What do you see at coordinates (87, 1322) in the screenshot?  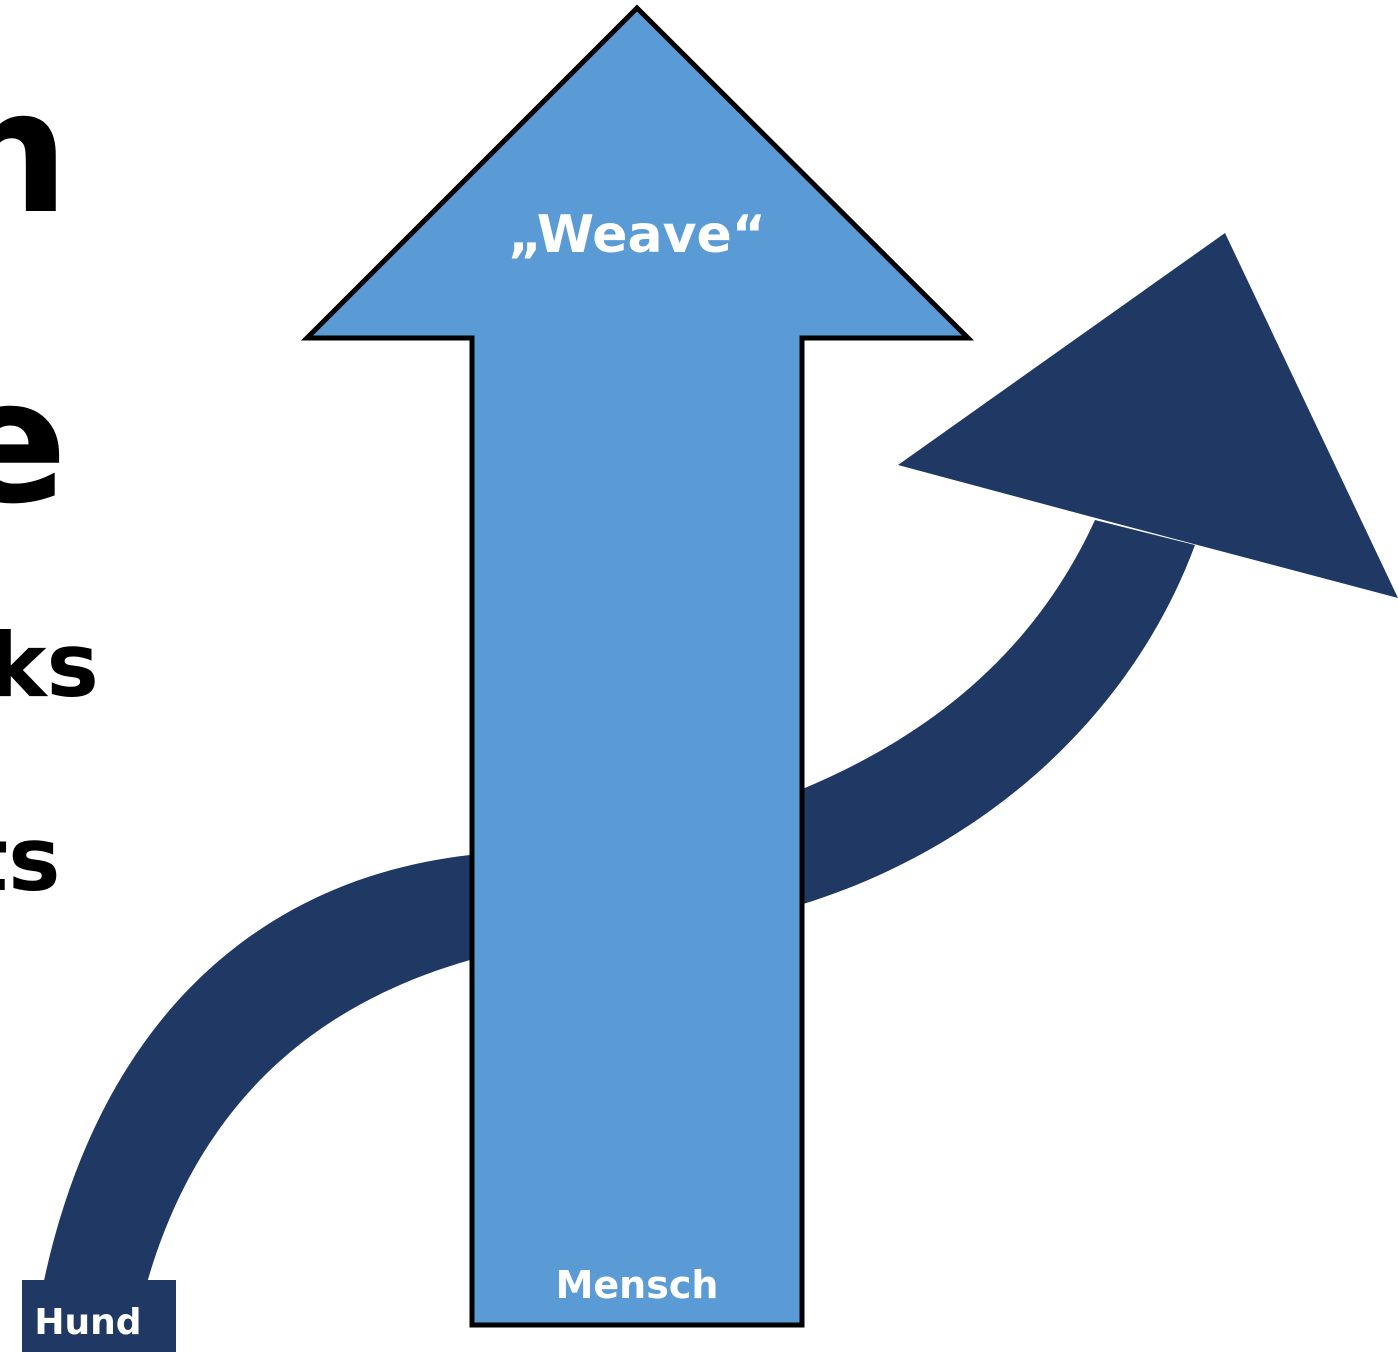 I see `hund-label: Hund` at bounding box center [87, 1322].